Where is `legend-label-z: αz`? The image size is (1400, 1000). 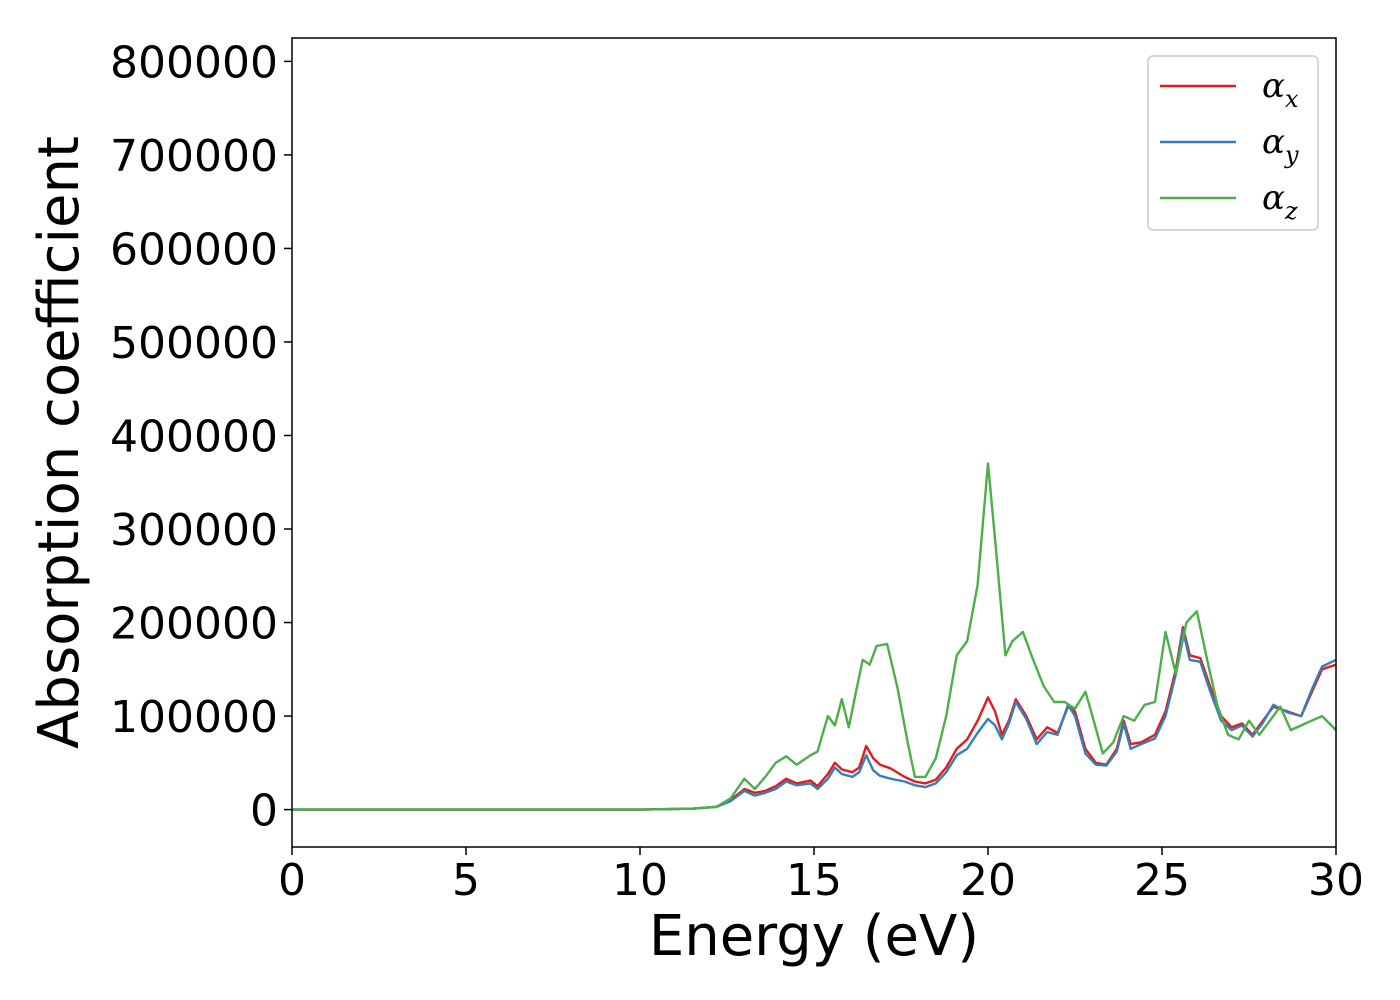
legend-label-z: αz is located at coordinates (1280, 201).